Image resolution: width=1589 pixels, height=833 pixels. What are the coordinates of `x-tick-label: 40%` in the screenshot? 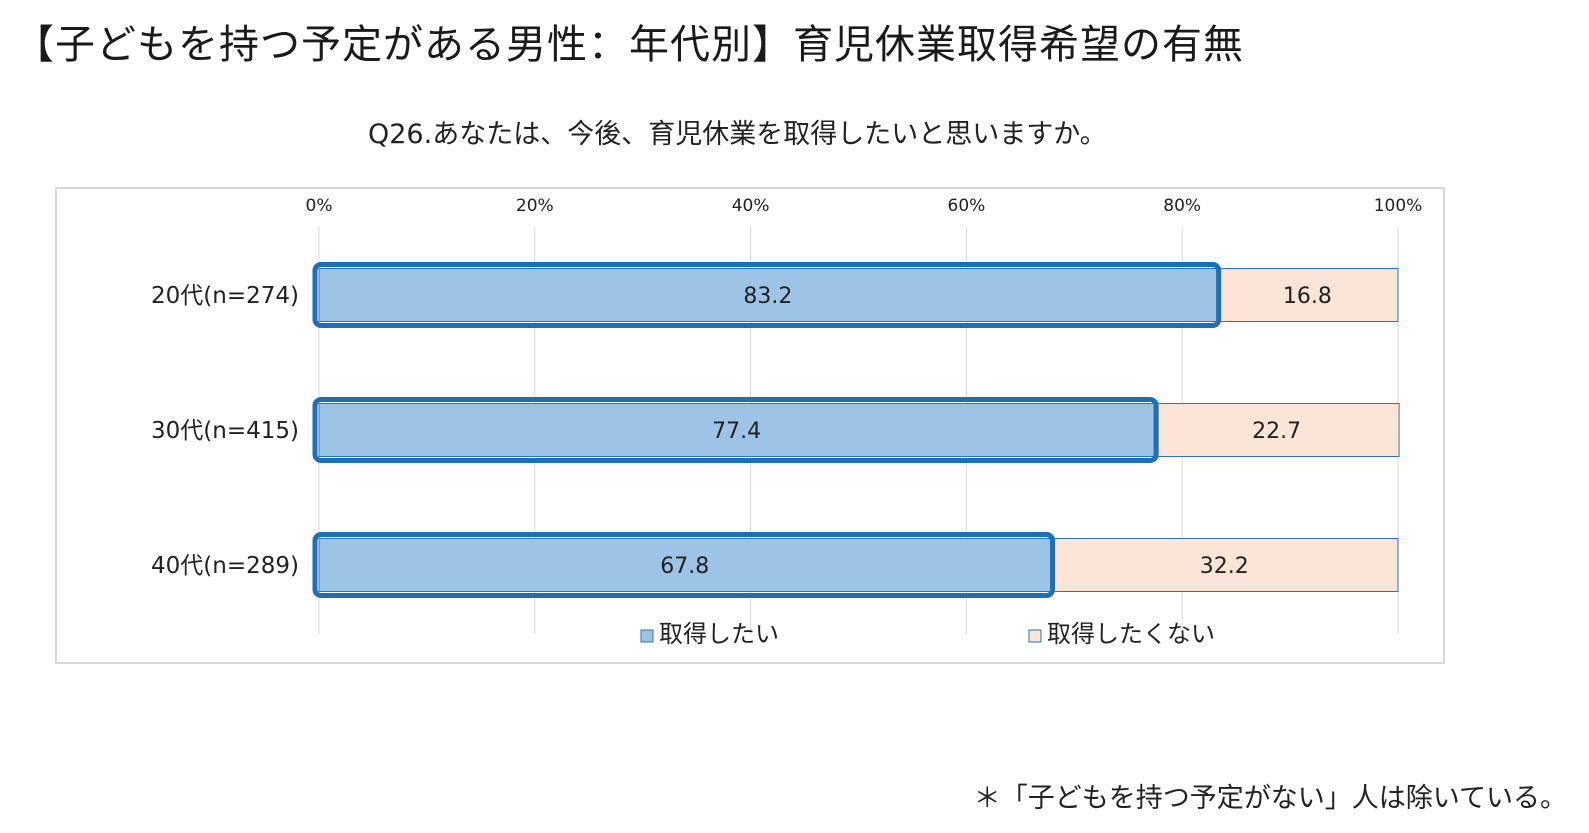 It's located at (751, 206).